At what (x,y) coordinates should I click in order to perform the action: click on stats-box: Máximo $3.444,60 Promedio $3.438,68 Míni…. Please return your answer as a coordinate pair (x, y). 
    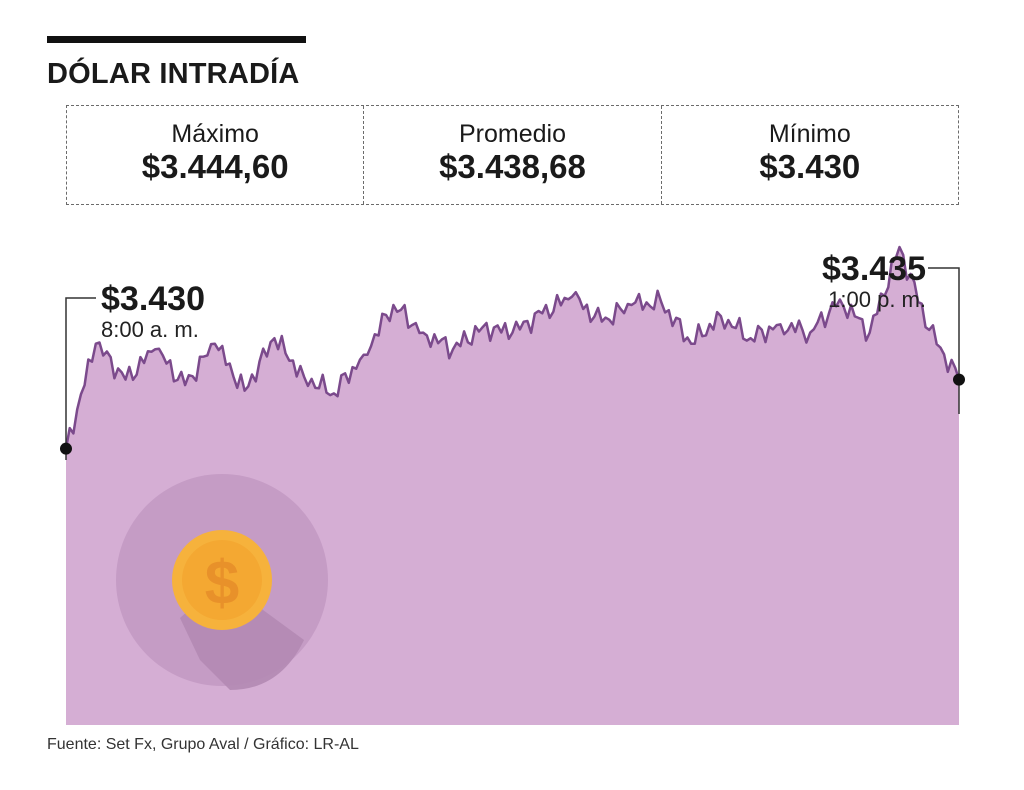
    Looking at the image, I should click on (512, 155).